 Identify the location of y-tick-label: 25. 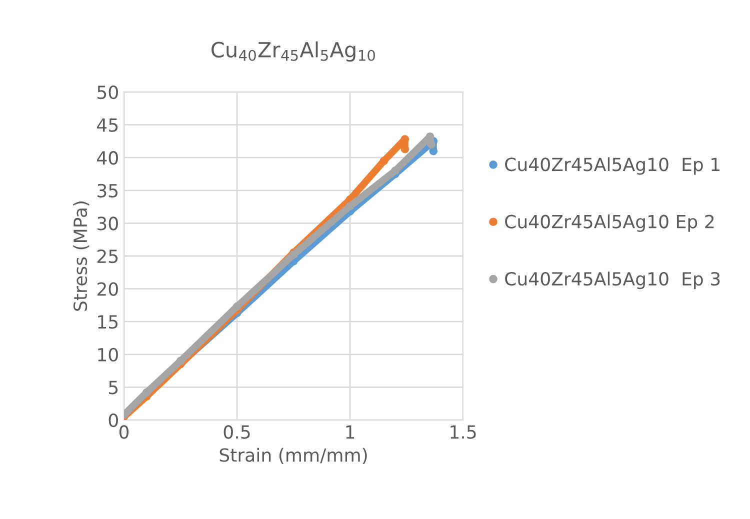
(107, 256).